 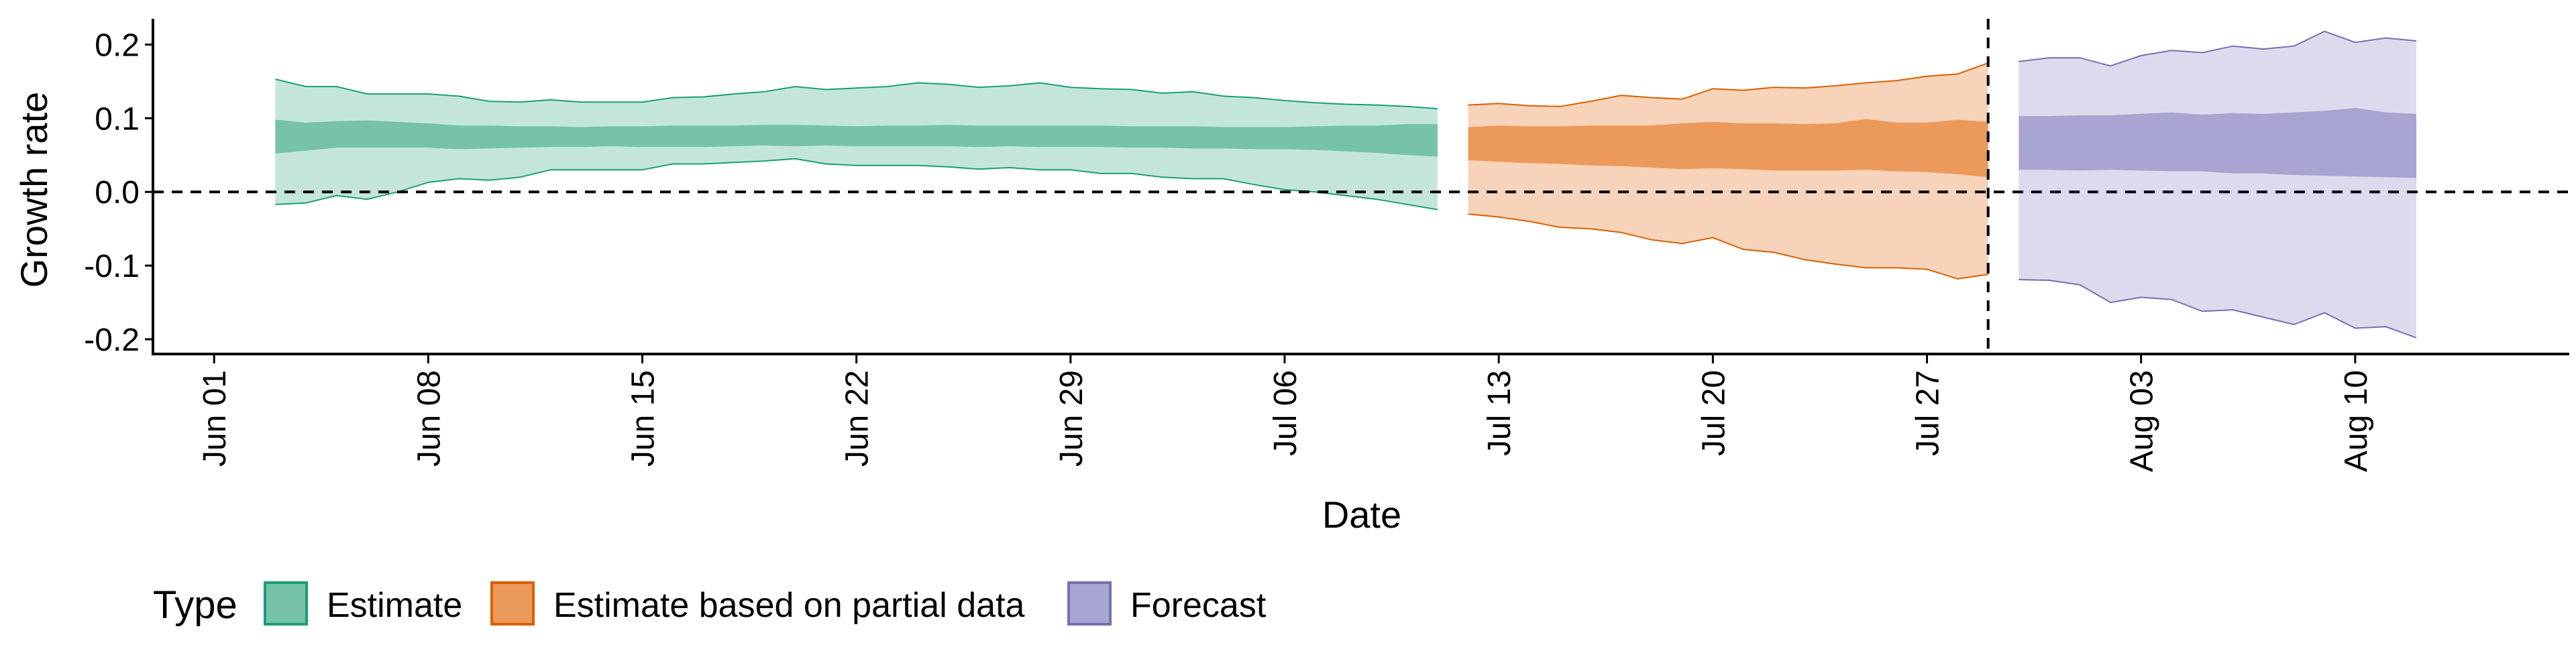 What do you see at coordinates (117, 119) in the screenshot?
I see `y-tick-label: 0.1` at bounding box center [117, 119].